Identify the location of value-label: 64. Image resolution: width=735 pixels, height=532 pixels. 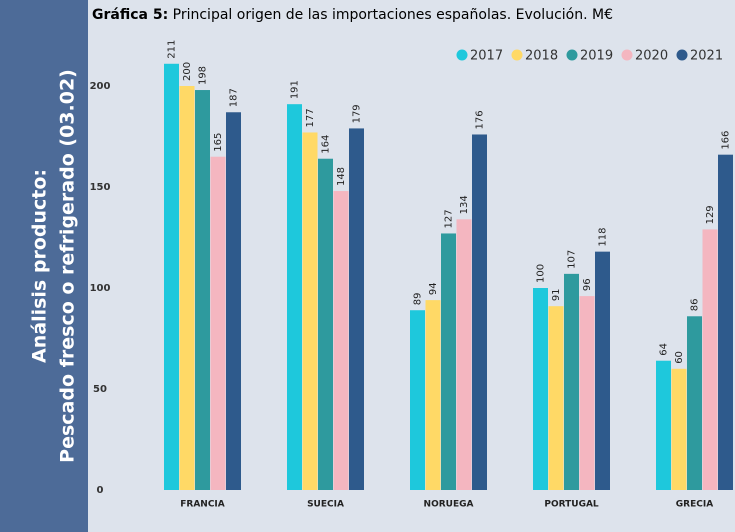
(664, 349).